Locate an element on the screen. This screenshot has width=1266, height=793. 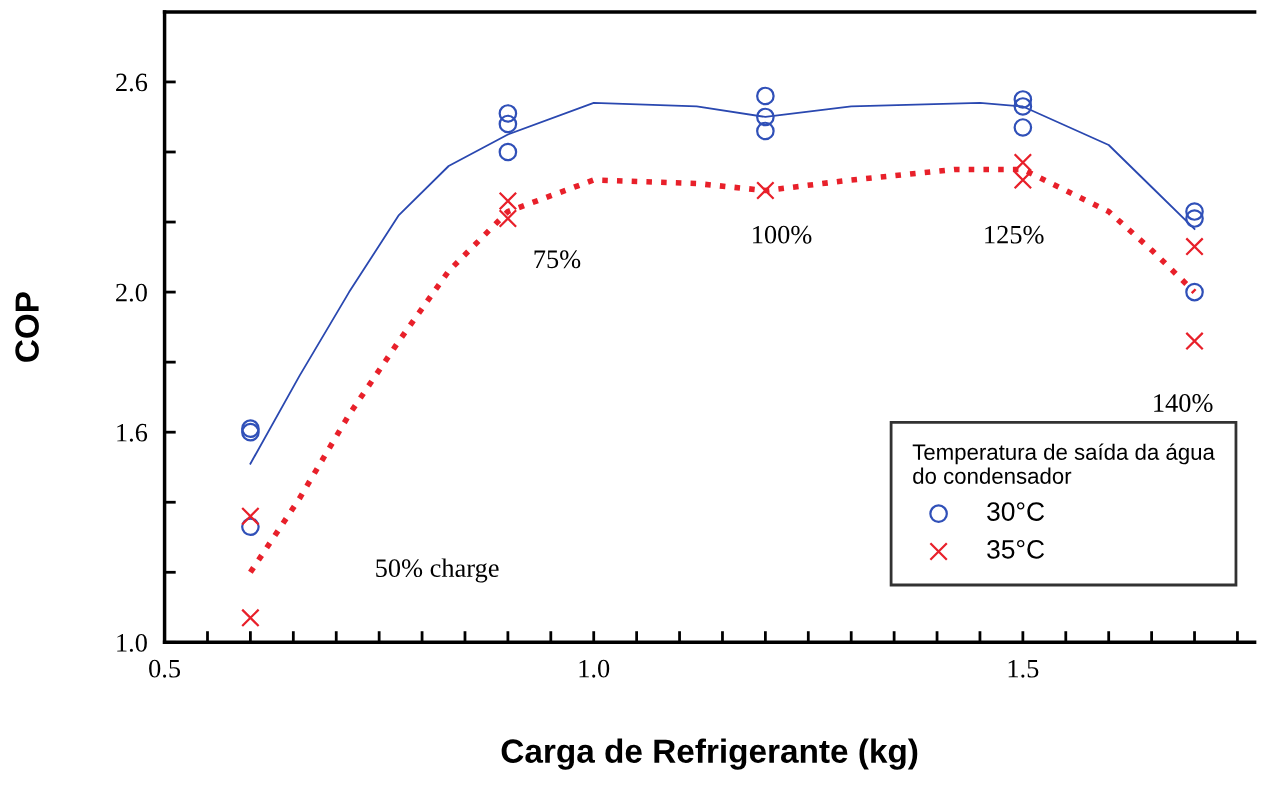
annotation: 140% is located at coordinates (1183, 403).